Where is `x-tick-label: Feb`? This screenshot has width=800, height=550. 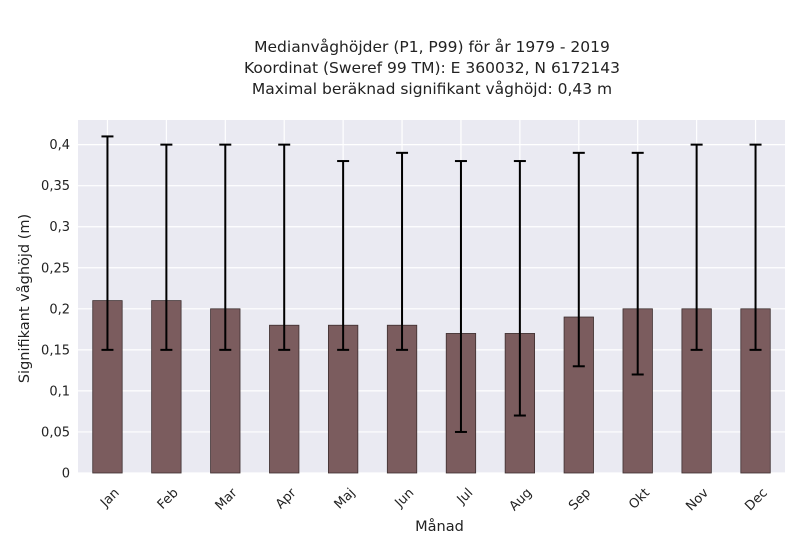 x-tick-label: Feb is located at coordinates (168, 499).